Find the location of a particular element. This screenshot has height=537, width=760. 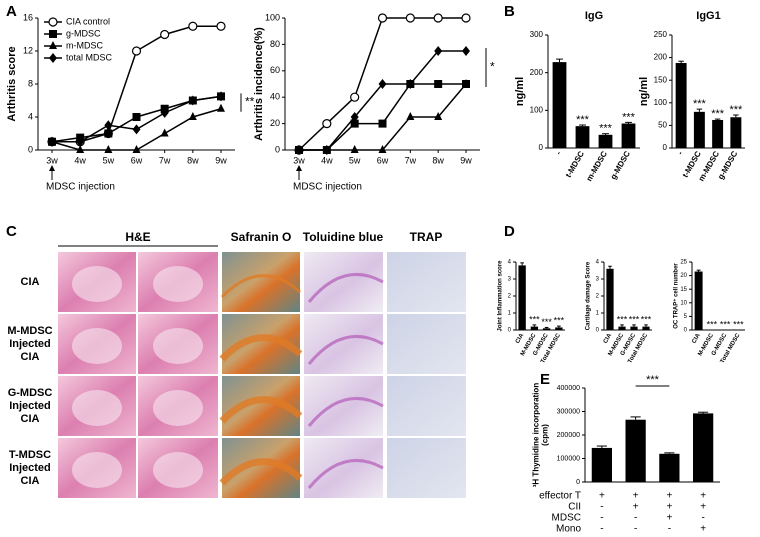

legend-label: total MDSC is located at coordinates (89, 57).